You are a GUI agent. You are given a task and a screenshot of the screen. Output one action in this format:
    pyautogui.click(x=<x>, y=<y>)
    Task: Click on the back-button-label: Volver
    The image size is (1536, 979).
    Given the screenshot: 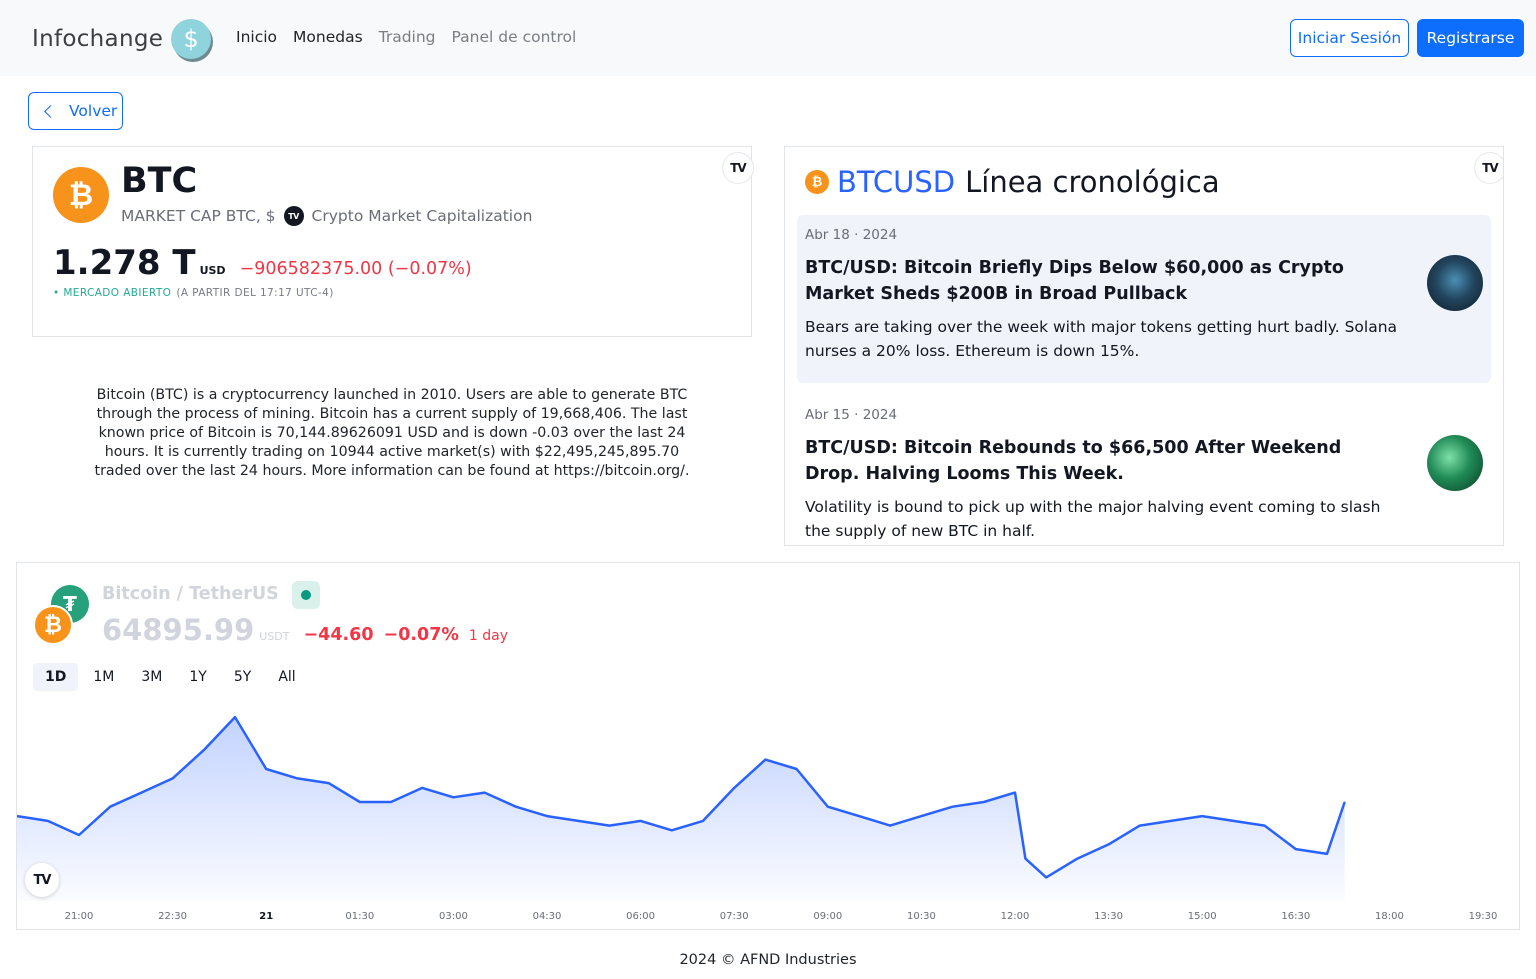 What is the action you would take?
    pyautogui.click(x=93, y=111)
    